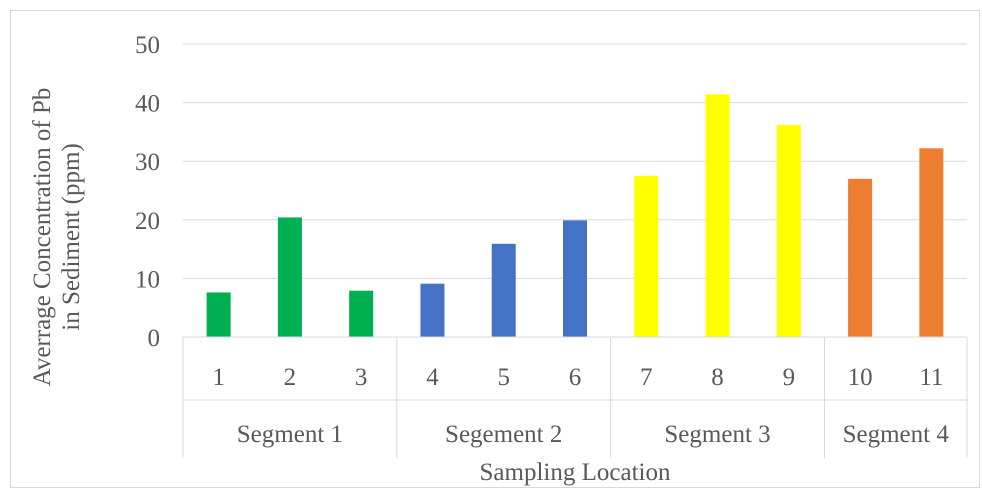 Image resolution: width=982 pixels, height=490 pixels. I want to click on y-tick-label: 30, so click(147, 162).